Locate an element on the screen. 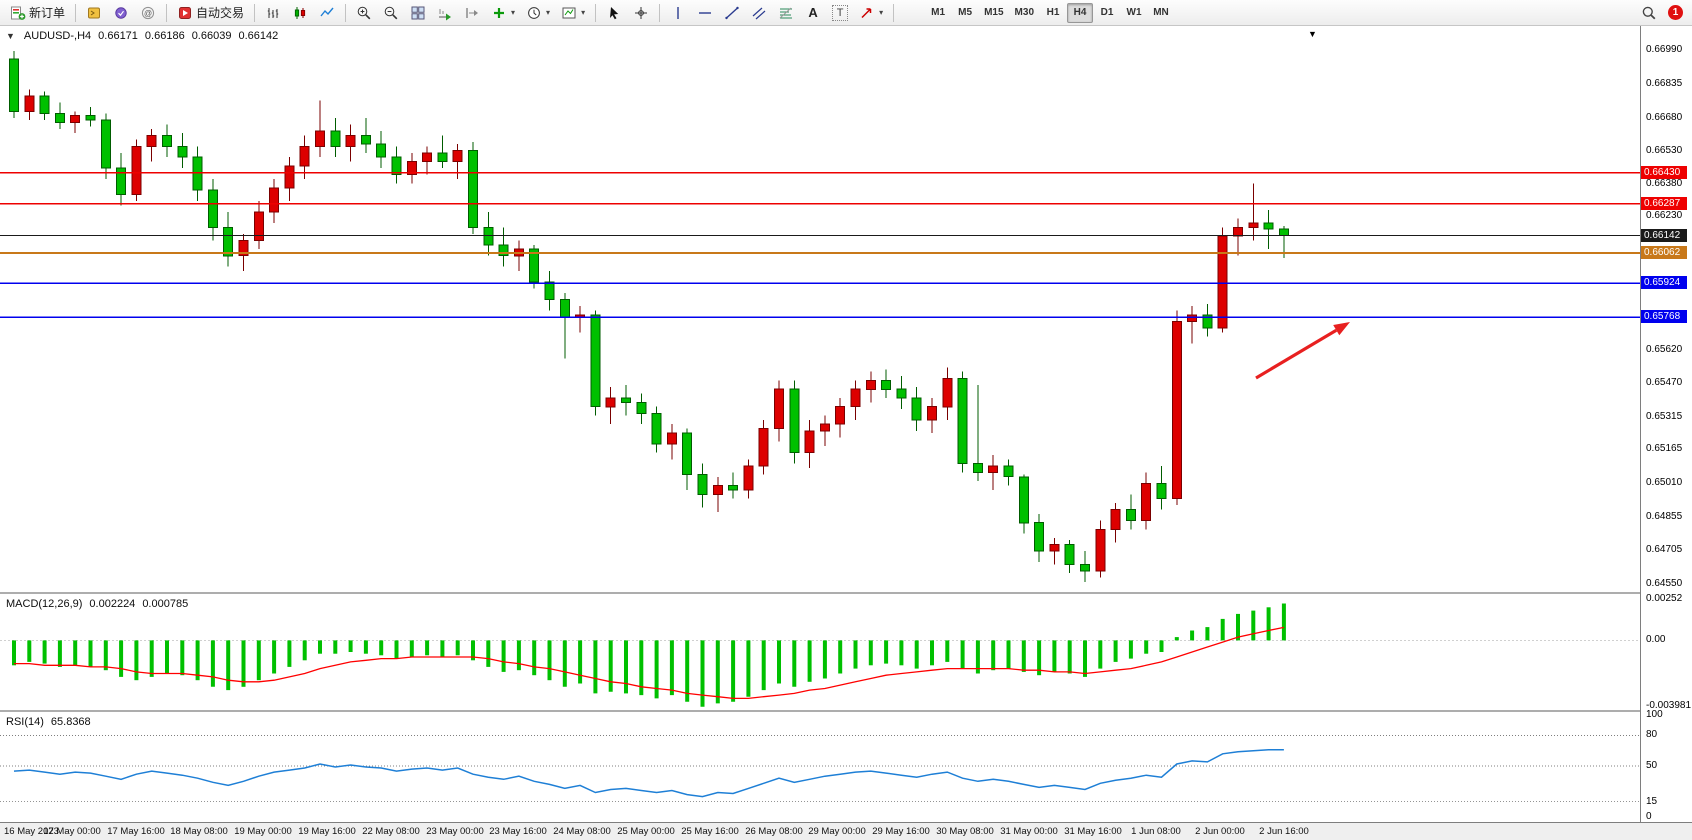 This screenshot has width=1692, height=840. line-chart-mode-button is located at coordinates (327, 13).